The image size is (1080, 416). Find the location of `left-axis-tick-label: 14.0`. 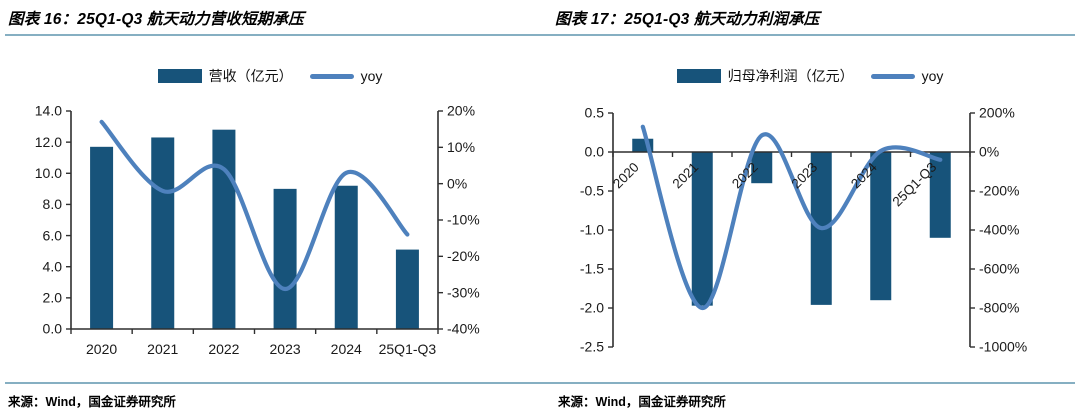

left-axis-tick-label: 14.0 is located at coordinates (48, 111).